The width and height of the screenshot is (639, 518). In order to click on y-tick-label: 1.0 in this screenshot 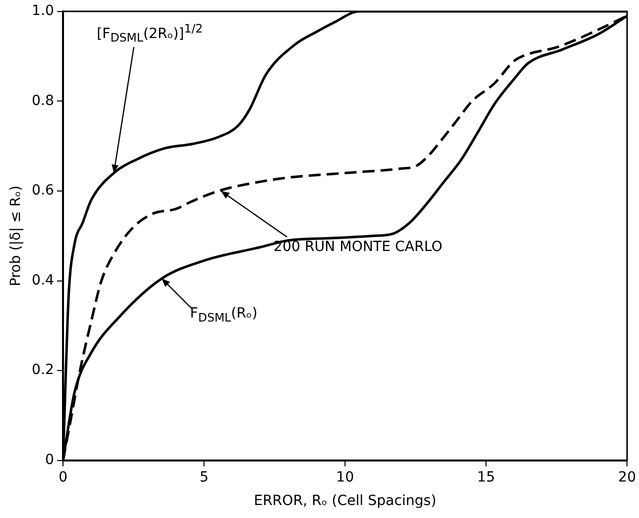, I will do `click(43, 11)`.